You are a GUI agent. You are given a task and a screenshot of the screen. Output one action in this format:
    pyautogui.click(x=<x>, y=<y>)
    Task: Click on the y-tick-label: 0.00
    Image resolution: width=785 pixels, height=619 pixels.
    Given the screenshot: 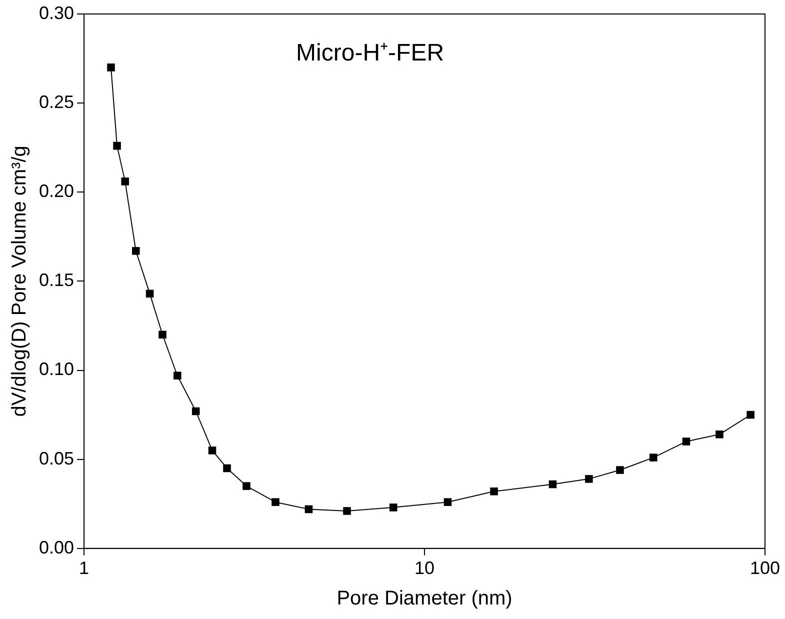 What is the action you would take?
    pyautogui.click(x=56, y=547)
    